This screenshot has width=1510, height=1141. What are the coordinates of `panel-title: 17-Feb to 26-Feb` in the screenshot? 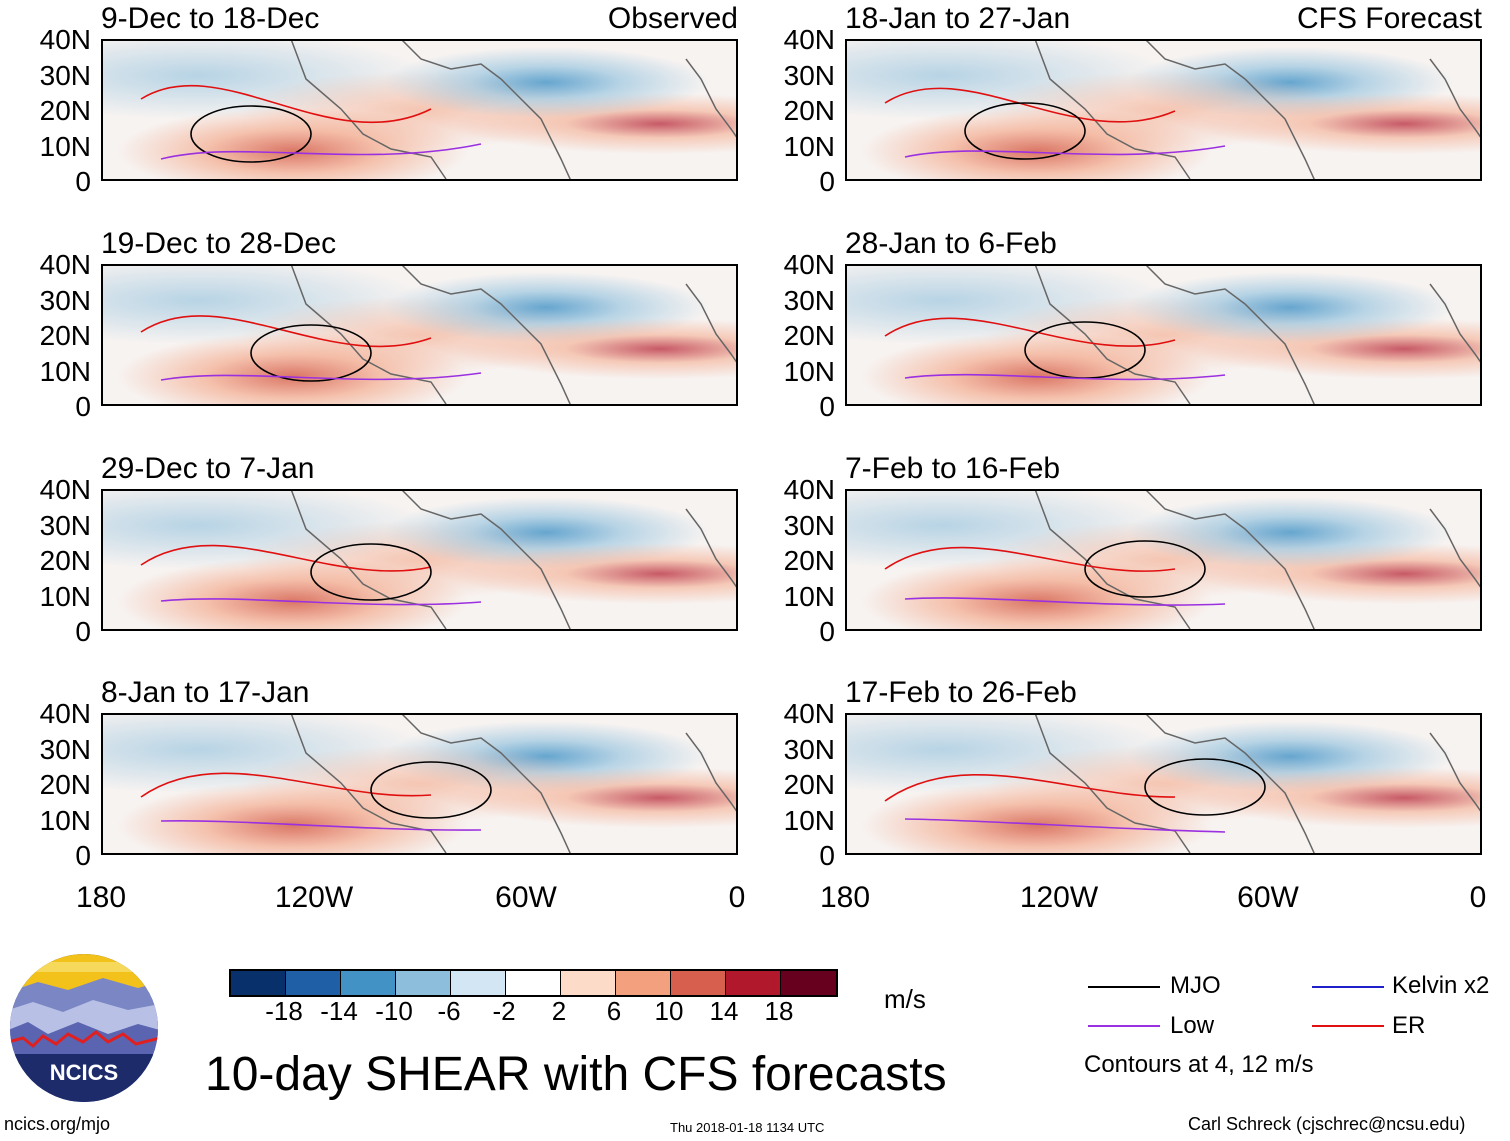 It's located at (961, 692).